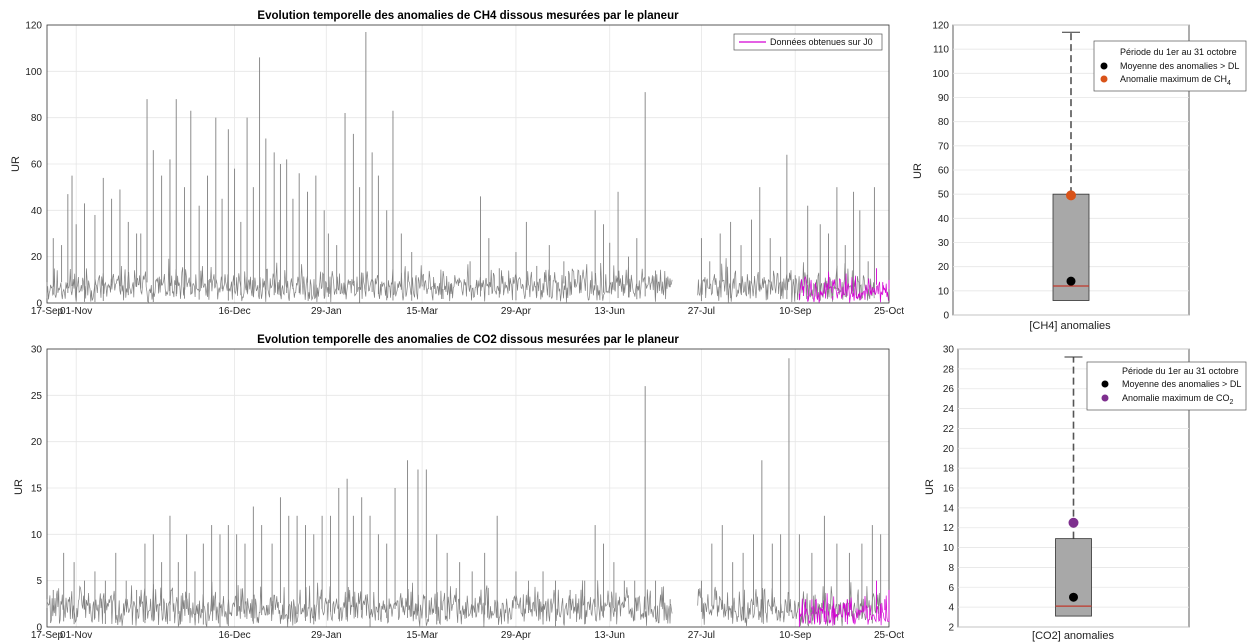 The width and height of the screenshot is (1248, 642). What do you see at coordinates (949, 469) in the screenshot?
I see `y-tick-label: 18` at bounding box center [949, 469].